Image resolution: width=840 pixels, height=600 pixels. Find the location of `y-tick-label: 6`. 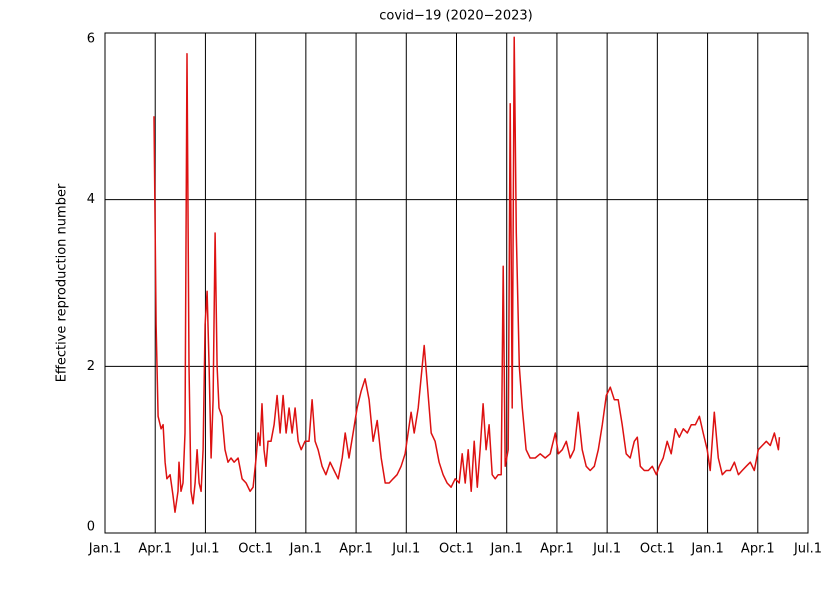

y-tick-label: 6 is located at coordinates (91, 39).